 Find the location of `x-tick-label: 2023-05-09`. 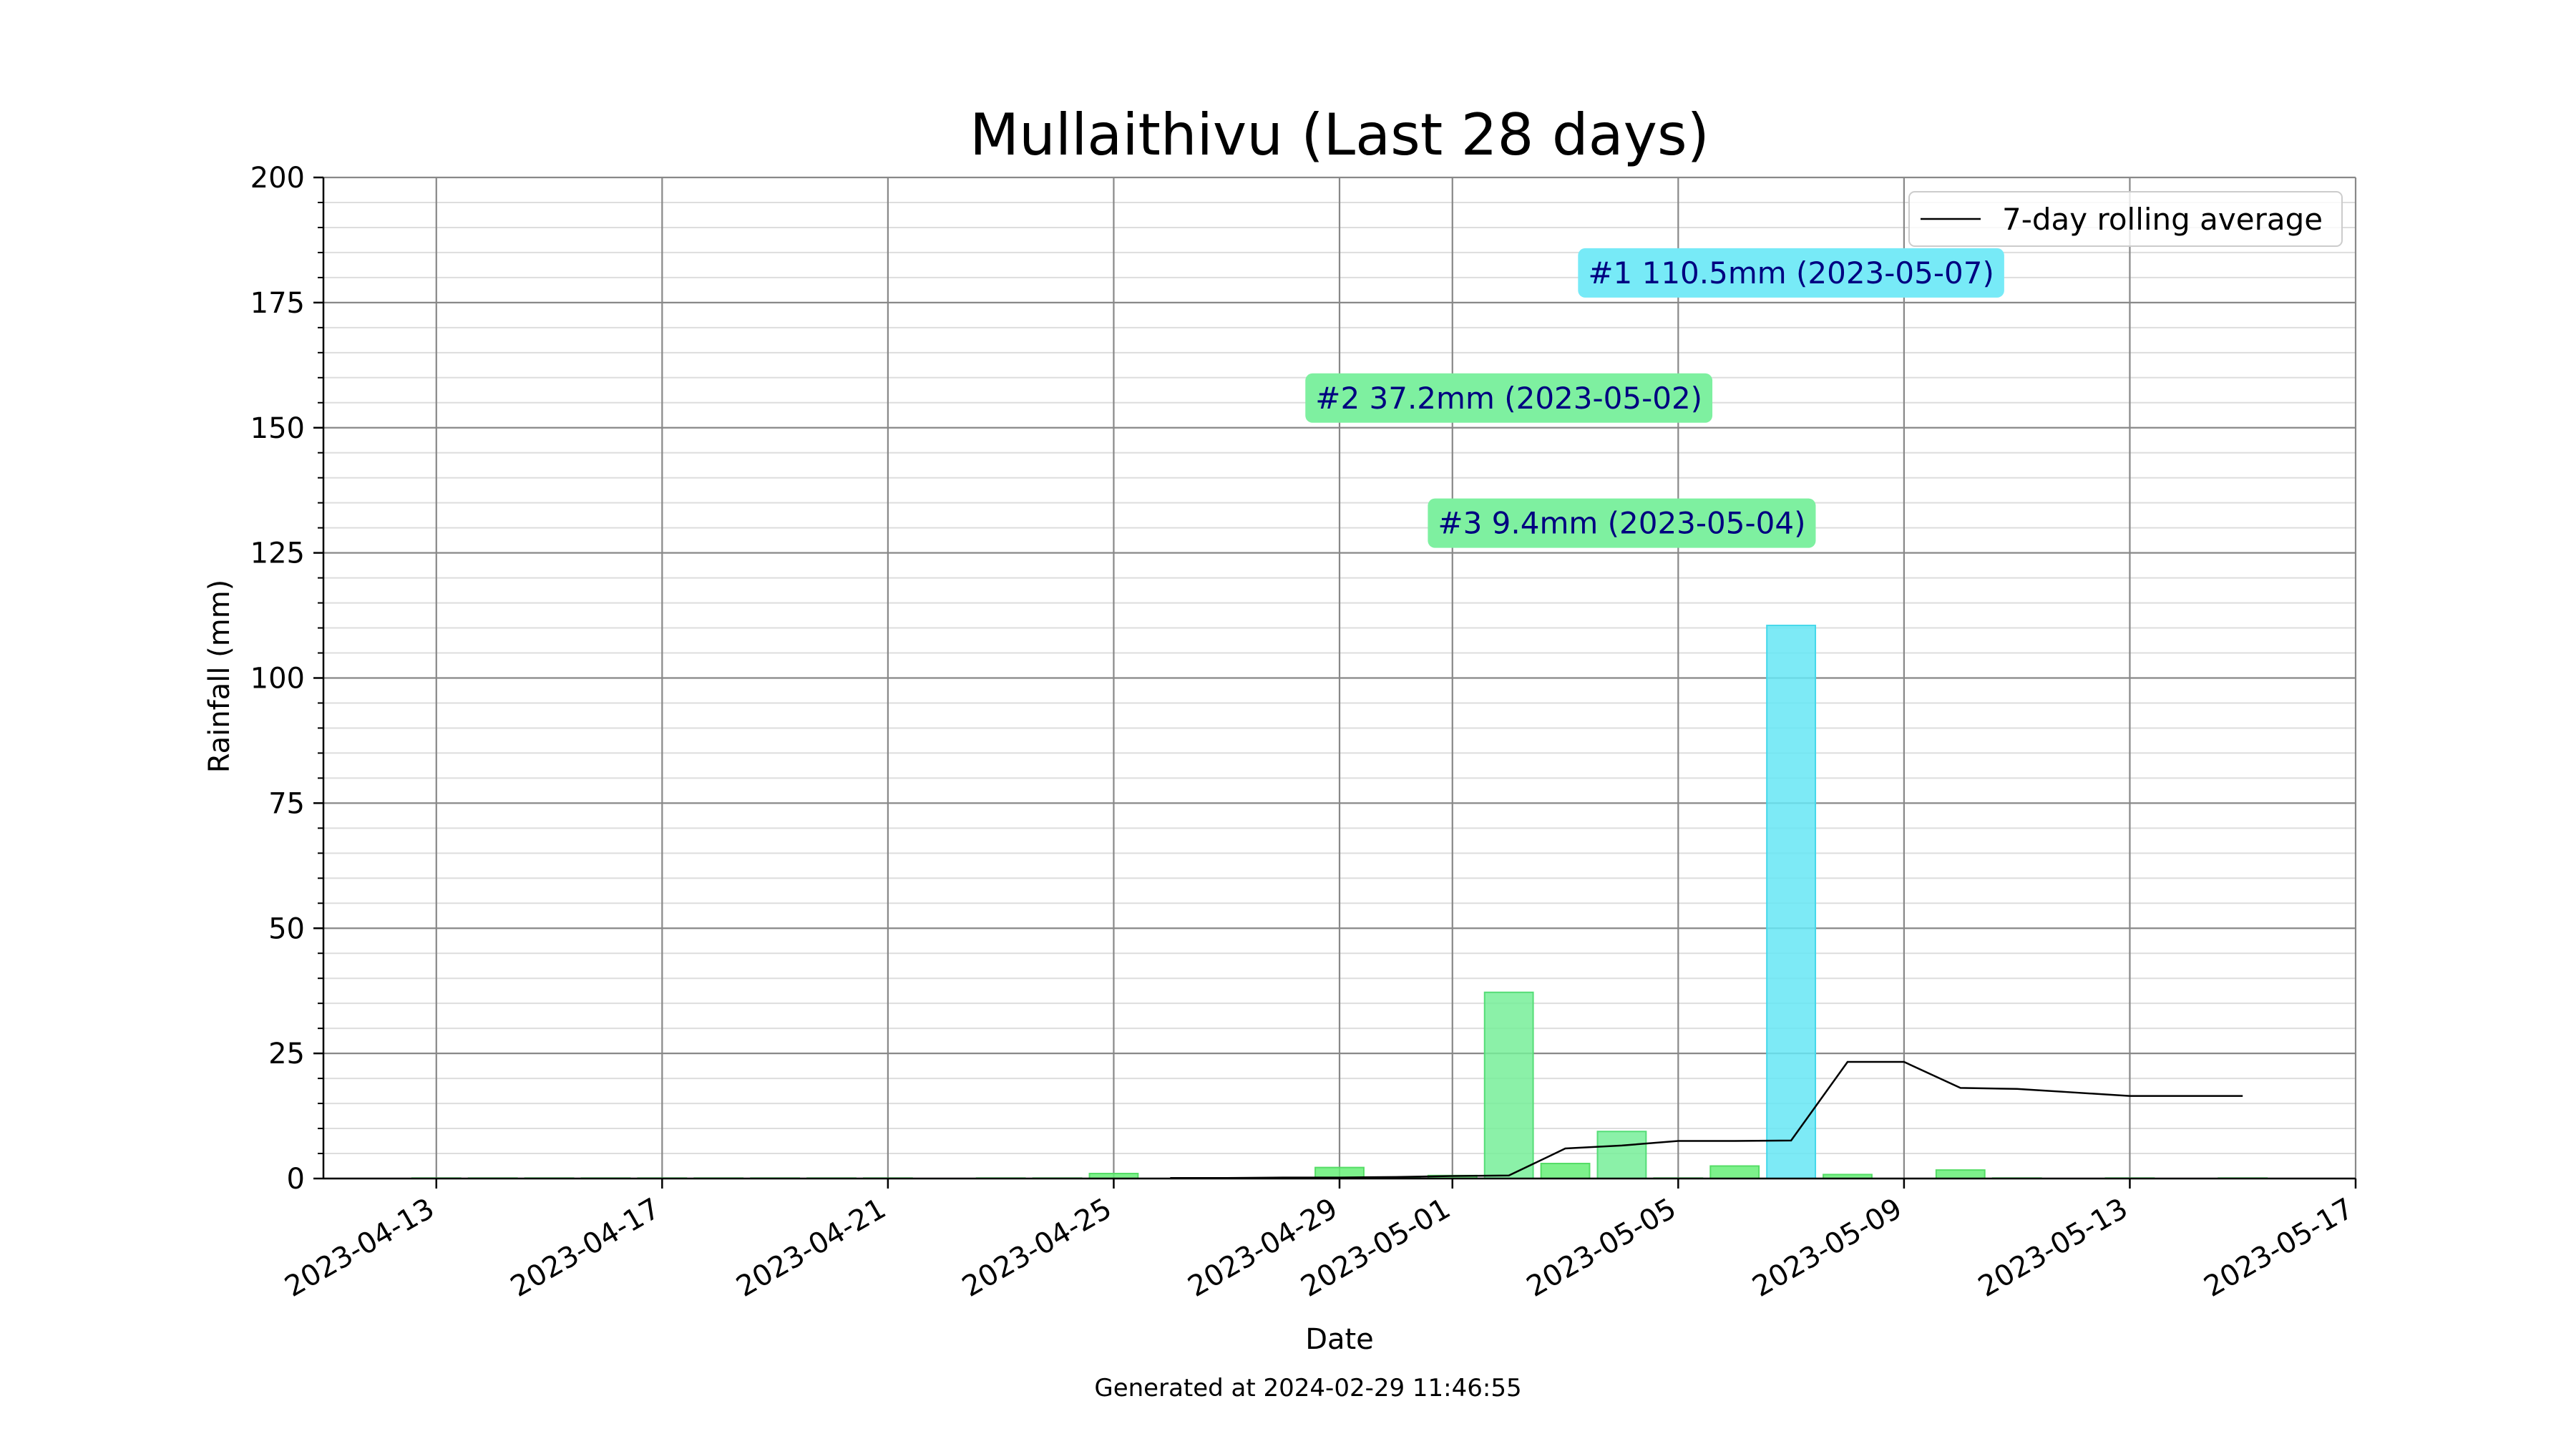

x-tick-label: 2023-05-09 is located at coordinates (1827, 1248).